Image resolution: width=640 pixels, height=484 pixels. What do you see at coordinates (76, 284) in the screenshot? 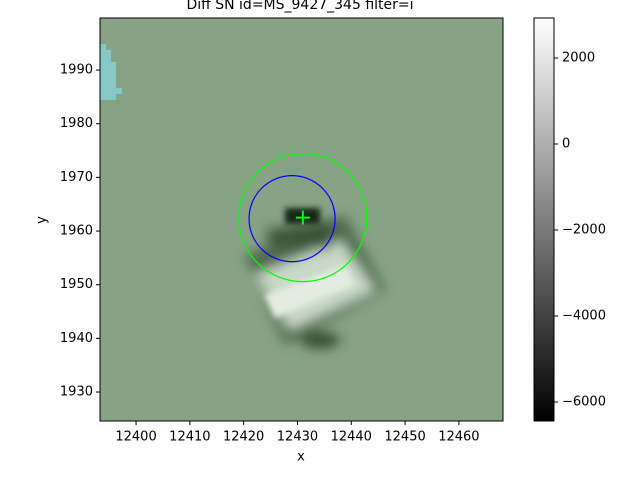
I see `y-tick-label: 1950` at bounding box center [76, 284].